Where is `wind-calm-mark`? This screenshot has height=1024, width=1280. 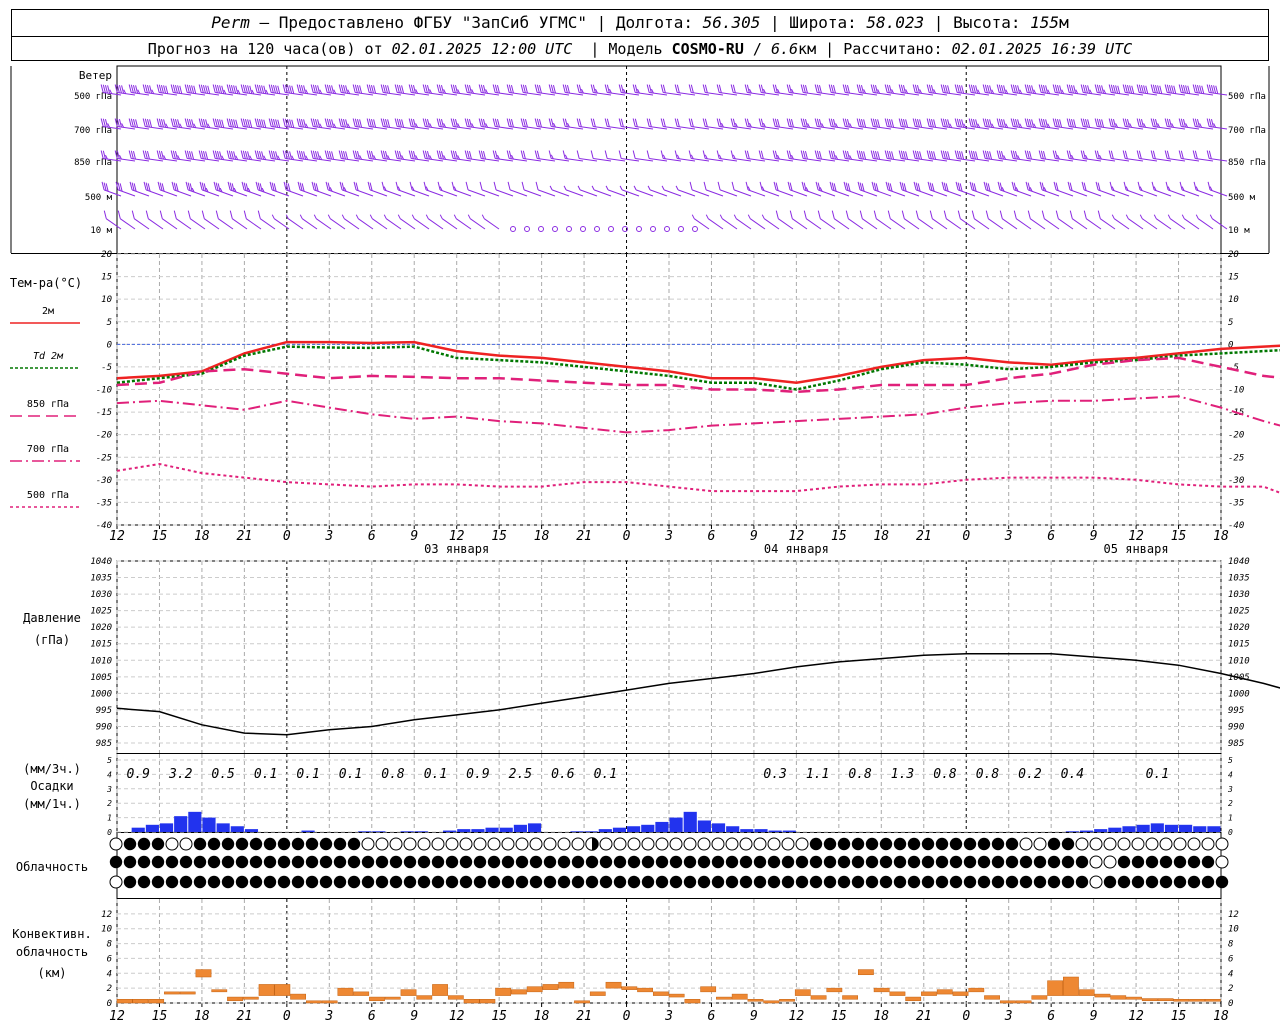
wind-calm-mark is located at coordinates (639, 229).